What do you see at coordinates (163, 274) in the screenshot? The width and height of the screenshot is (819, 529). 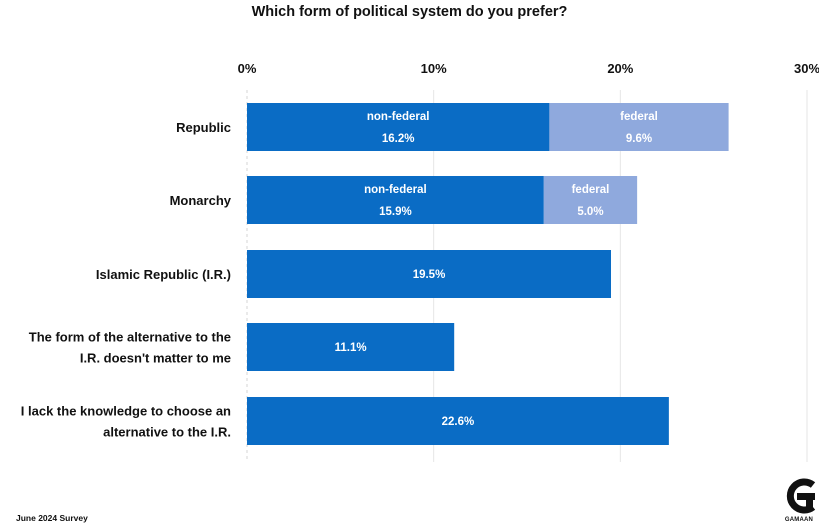 I see `category-label: Islamic Republic (I.R.)` at bounding box center [163, 274].